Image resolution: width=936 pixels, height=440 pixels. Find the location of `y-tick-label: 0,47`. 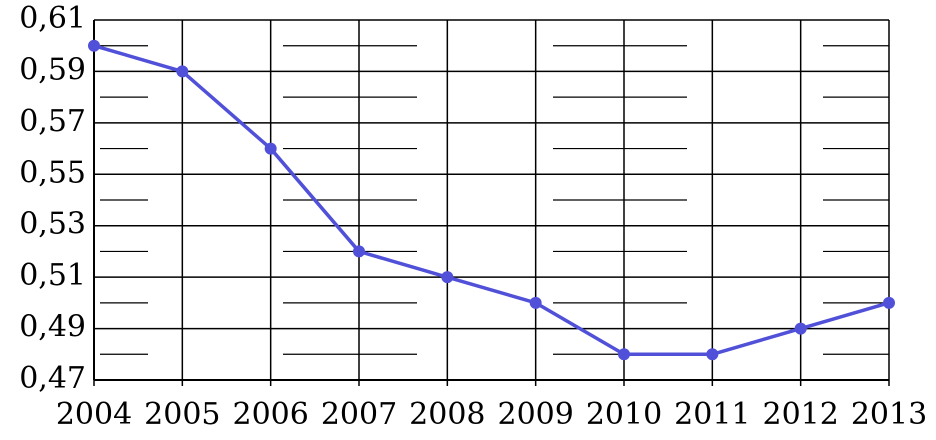

y-tick-label: 0,47 is located at coordinates (52, 378).